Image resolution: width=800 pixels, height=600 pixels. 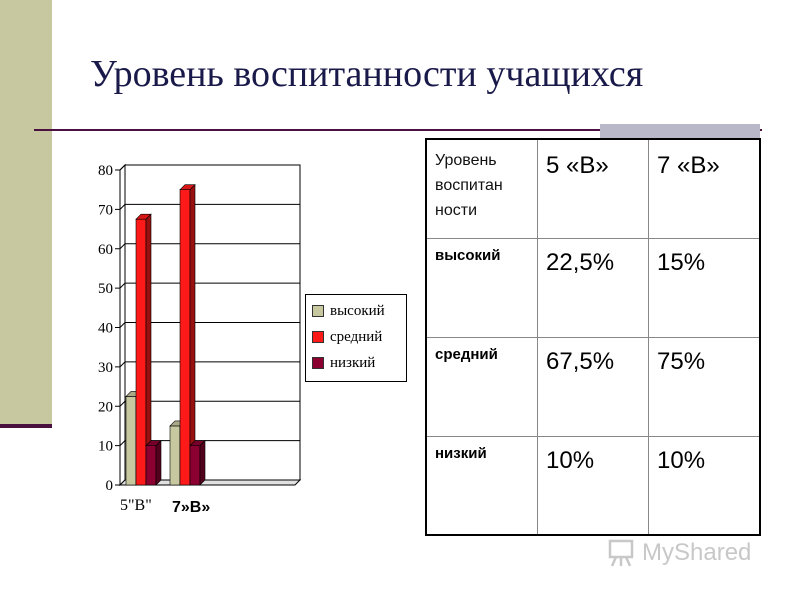 I want to click on table-header-col2-cell: 7 «В», so click(x=704, y=188).